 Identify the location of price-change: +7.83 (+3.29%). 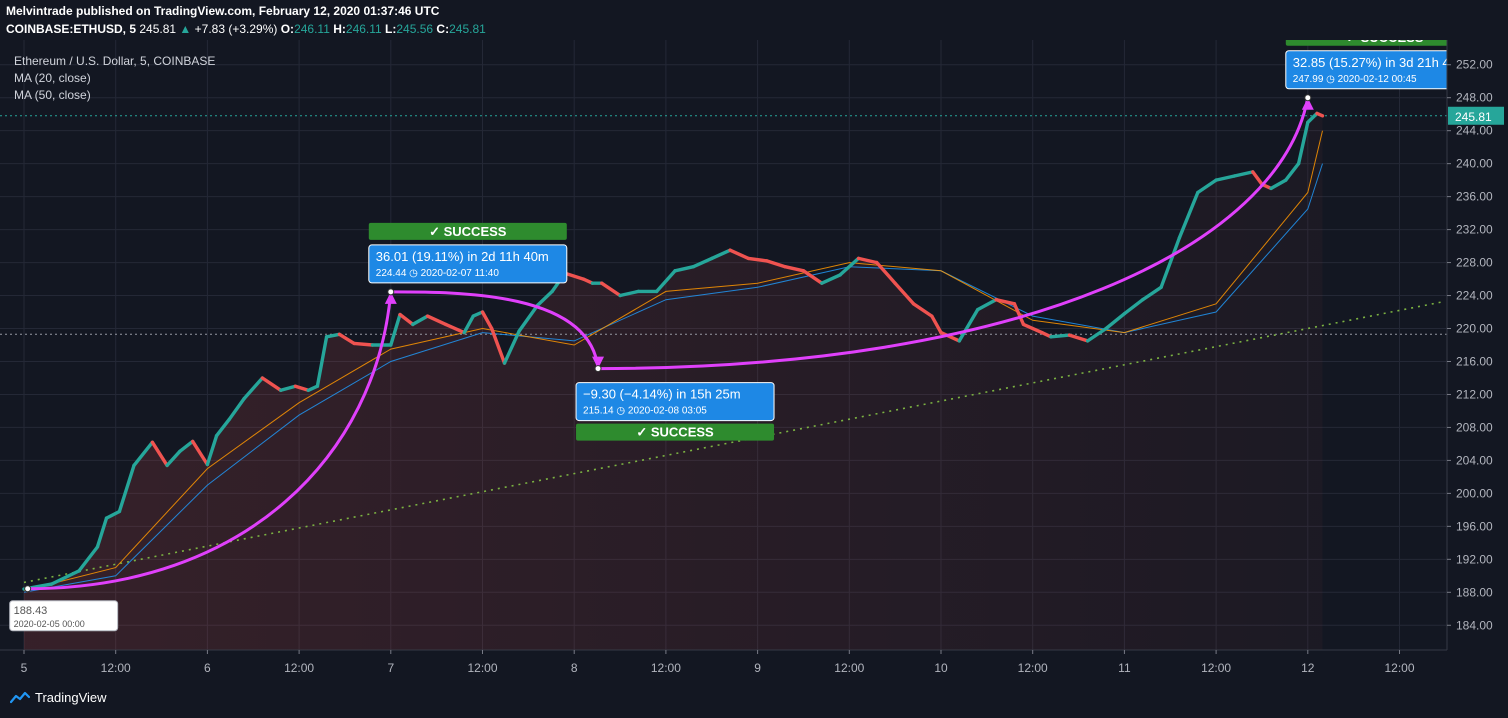
(236, 29).